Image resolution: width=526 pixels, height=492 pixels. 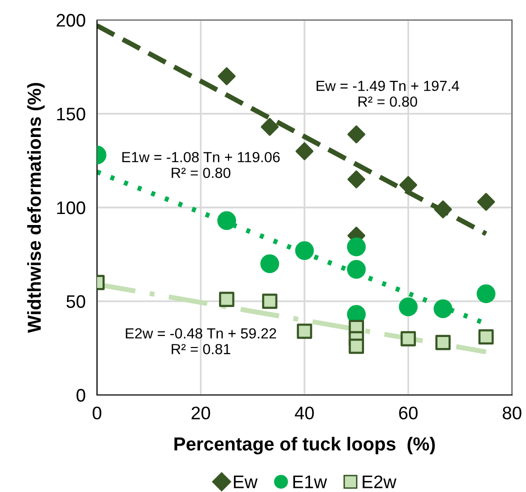 What do you see at coordinates (71, 20) in the screenshot?
I see `y-tick-label: 200` at bounding box center [71, 20].